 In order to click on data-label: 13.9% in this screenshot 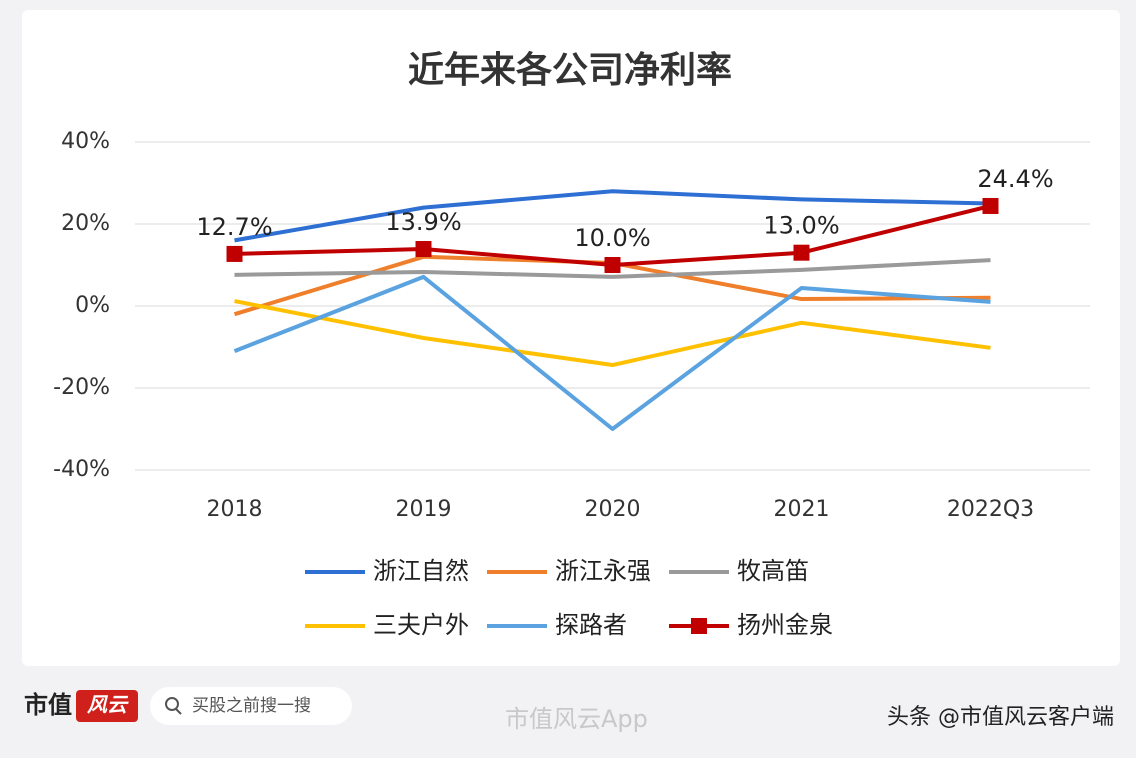, I will do `click(423, 222)`.